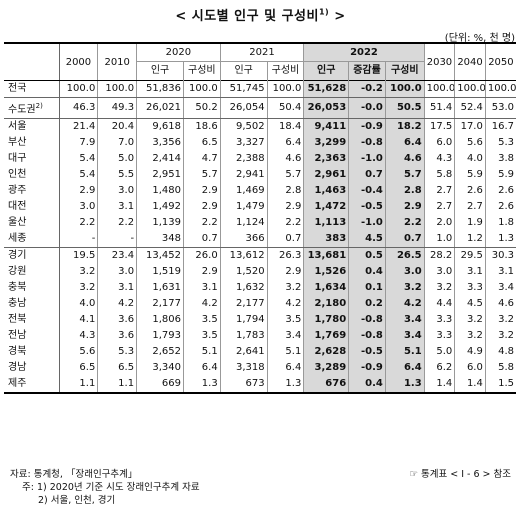 This screenshot has width=521, height=512. Describe the element at coordinates (326, 368) in the screenshot. I see `table-cell: 3,289` at that location.